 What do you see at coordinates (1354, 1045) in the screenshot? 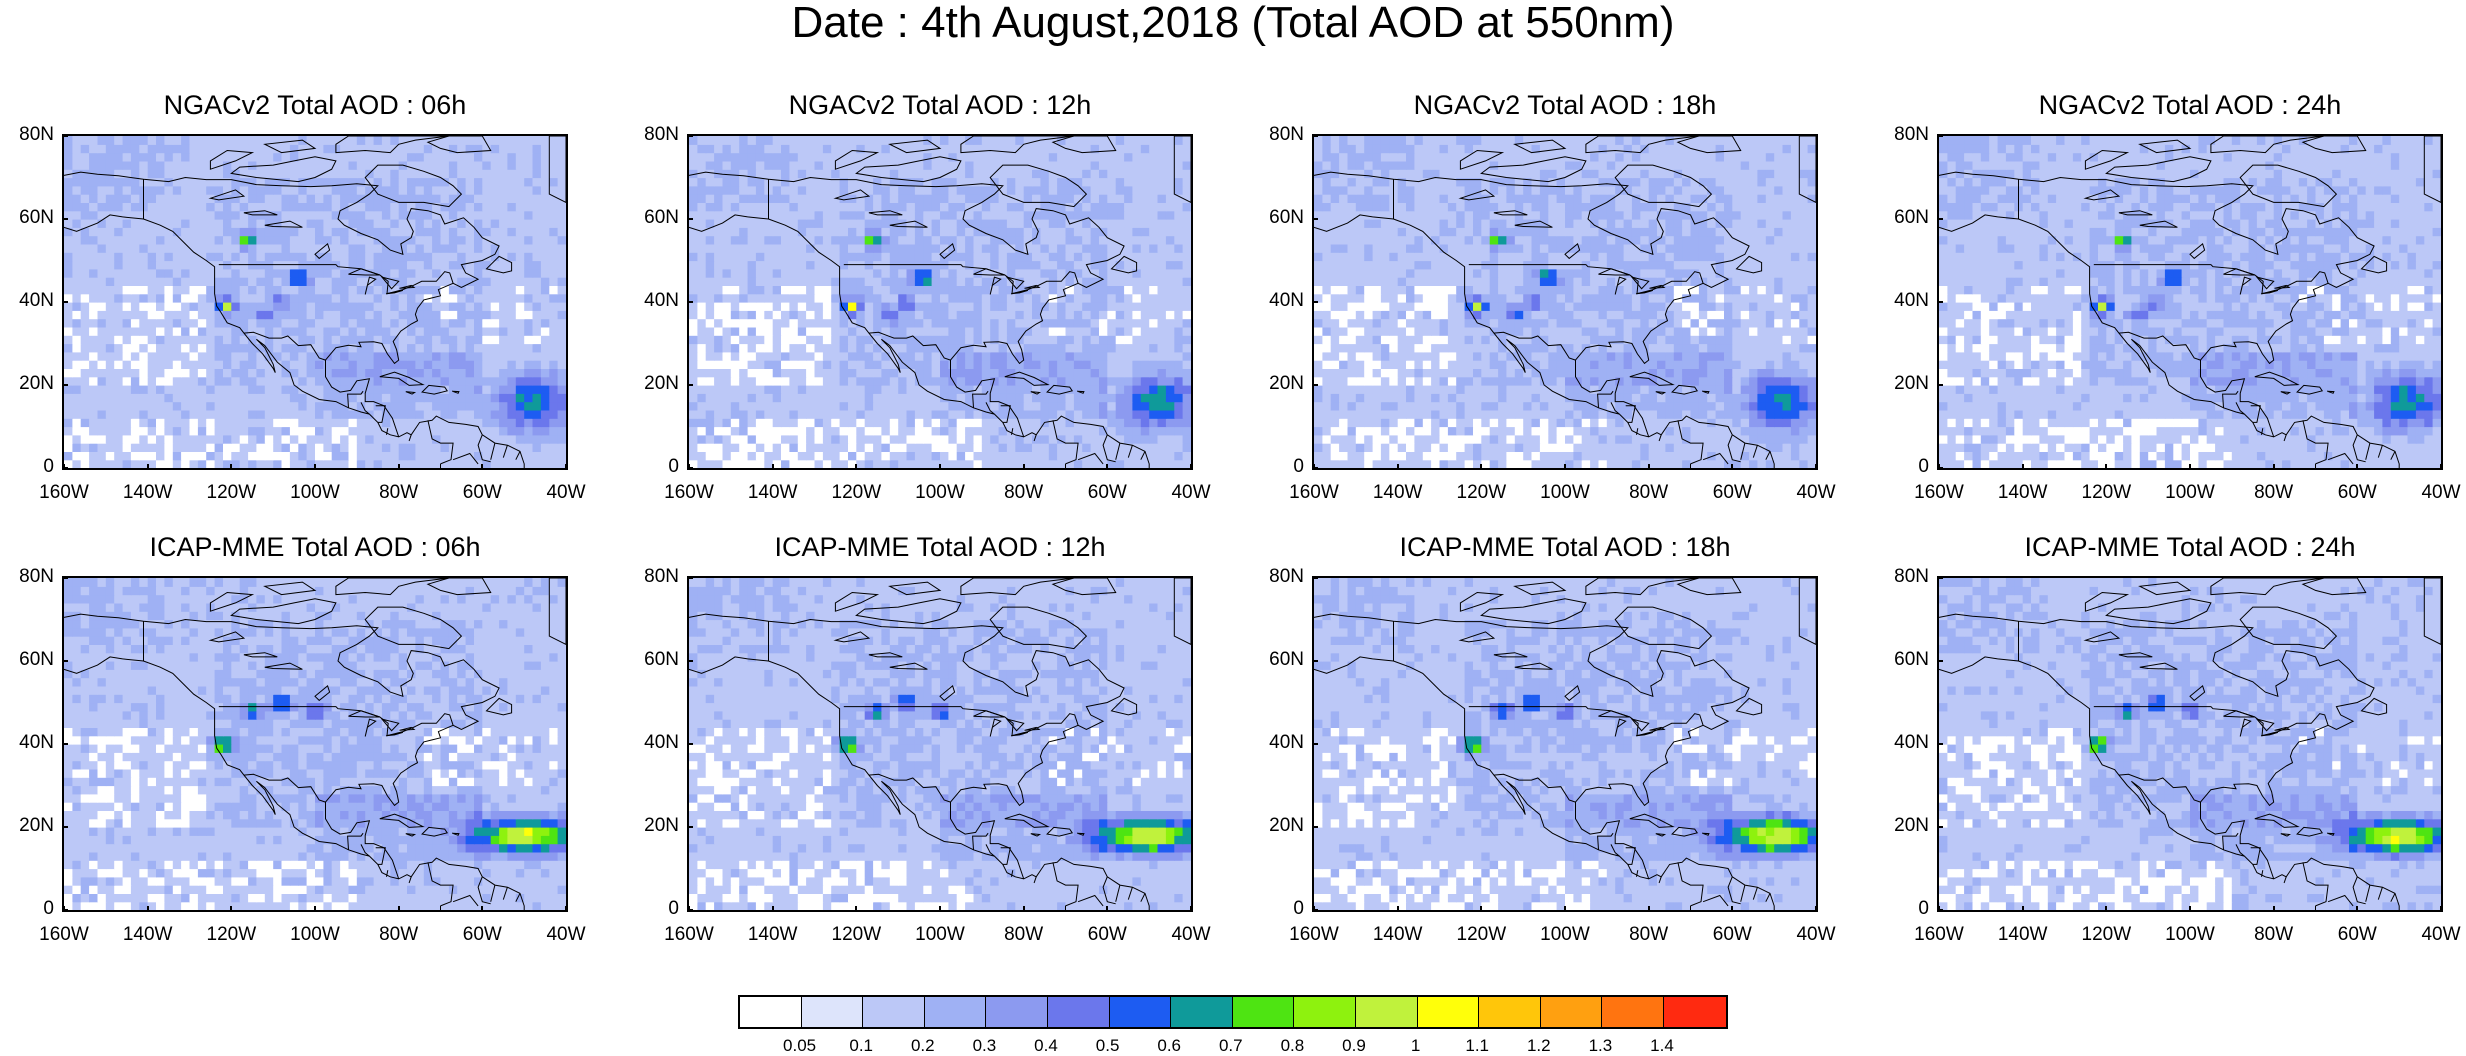
I see `colorbar-tick-label: 0.9` at bounding box center [1354, 1045].